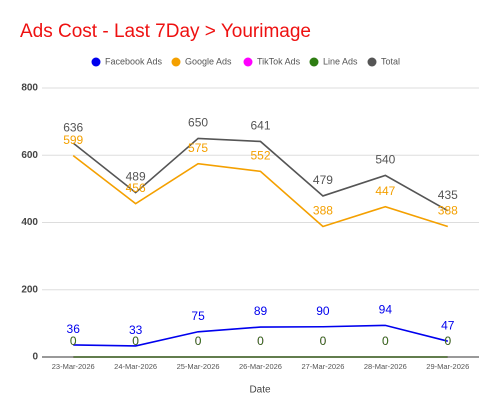 The image size is (500, 415). I want to click on data-label: 599, so click(73, 140).